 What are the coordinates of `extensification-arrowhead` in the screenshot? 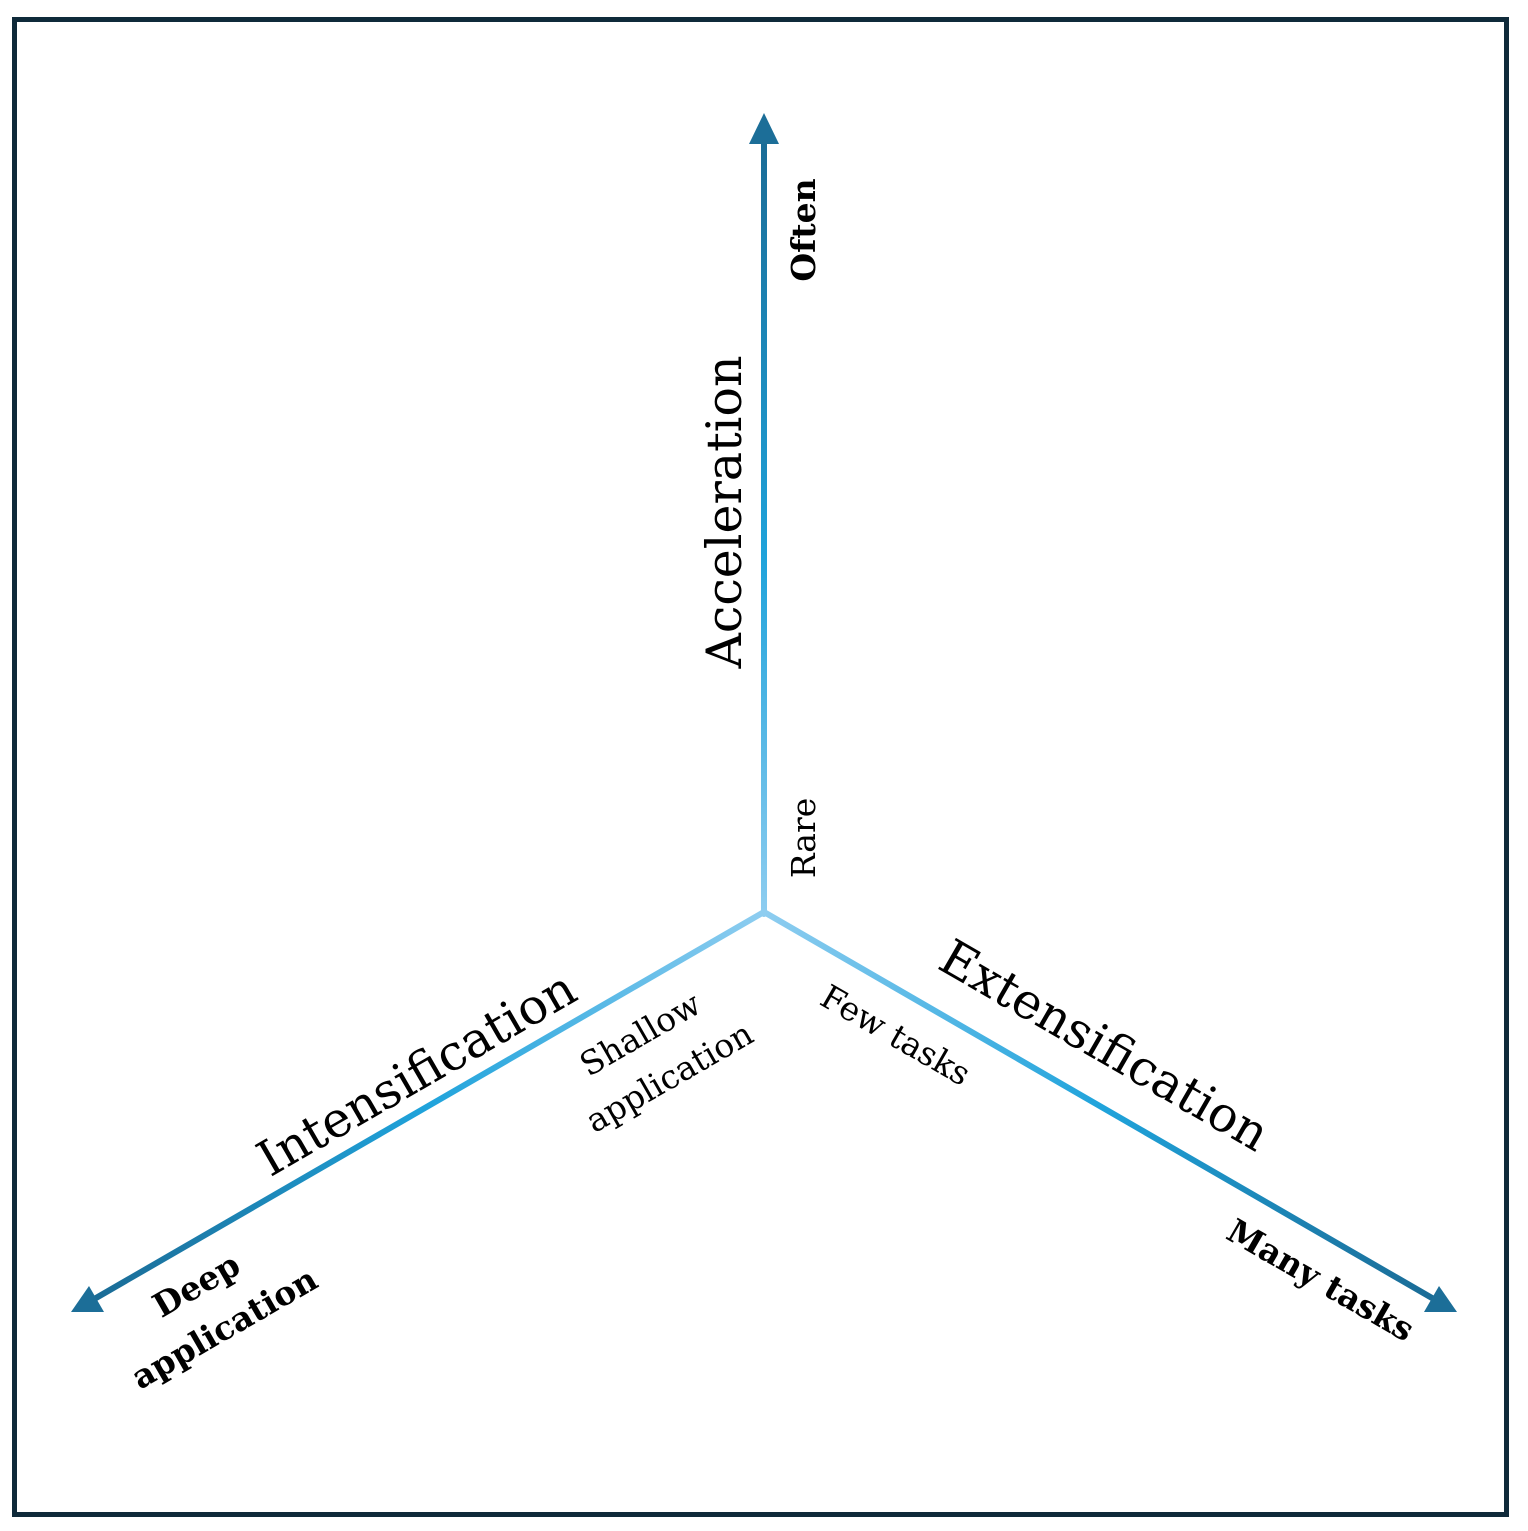 It's located at (1440, 1299).